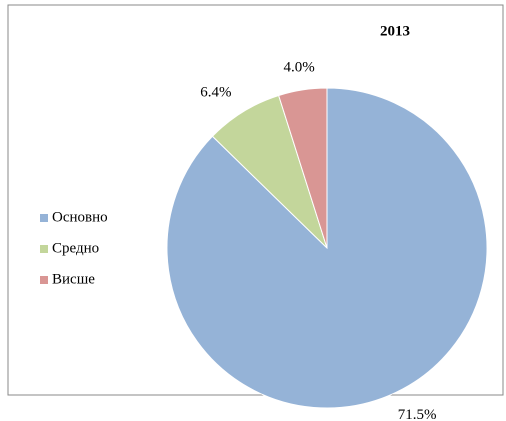 The height and width of the screenshot is (421, 506). I want to click on data-label: 4.0%, so click(299, 68).